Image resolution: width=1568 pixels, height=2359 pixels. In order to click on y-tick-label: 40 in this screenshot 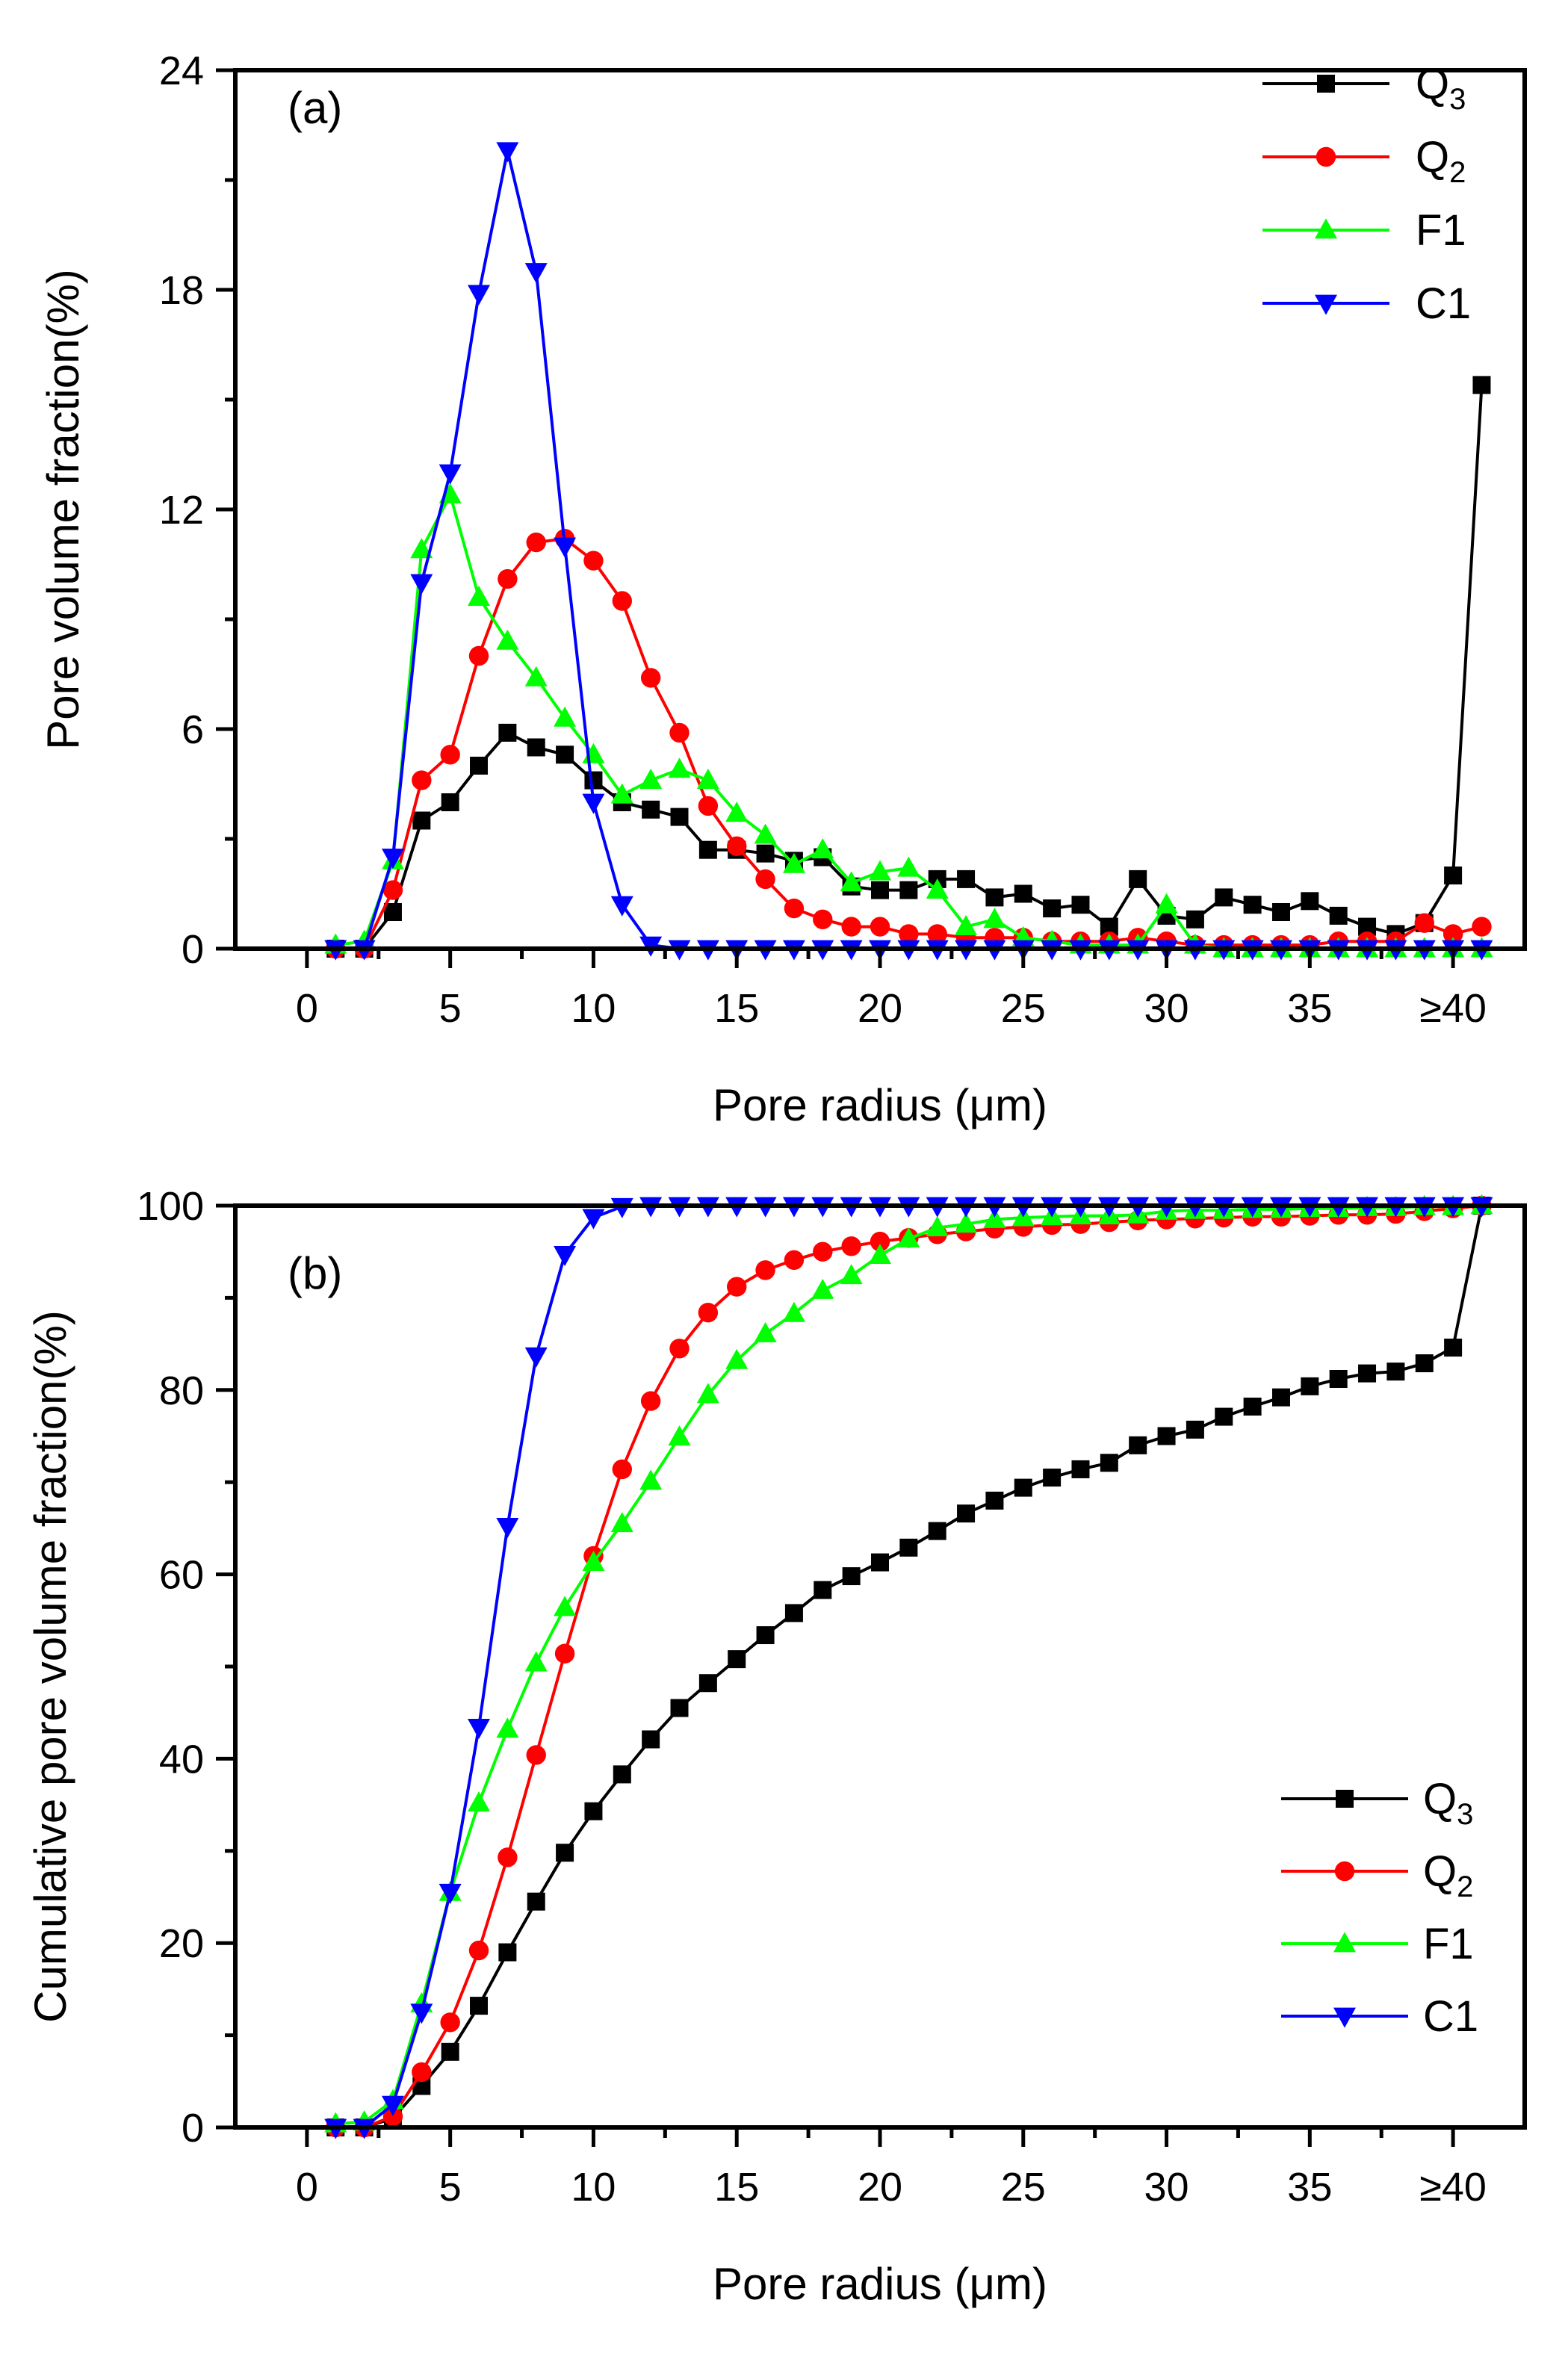, I will do `click(181, 1759)`.